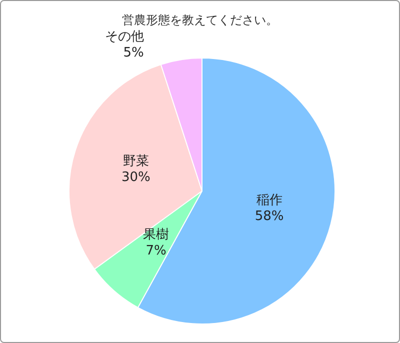 The width and height of the screenshot is (400, 343). What do you see at coordinates (200, 20) in the screenshot?
I see `chart-title: 営農形態を教えてください。` at bounding box center [200, 20].